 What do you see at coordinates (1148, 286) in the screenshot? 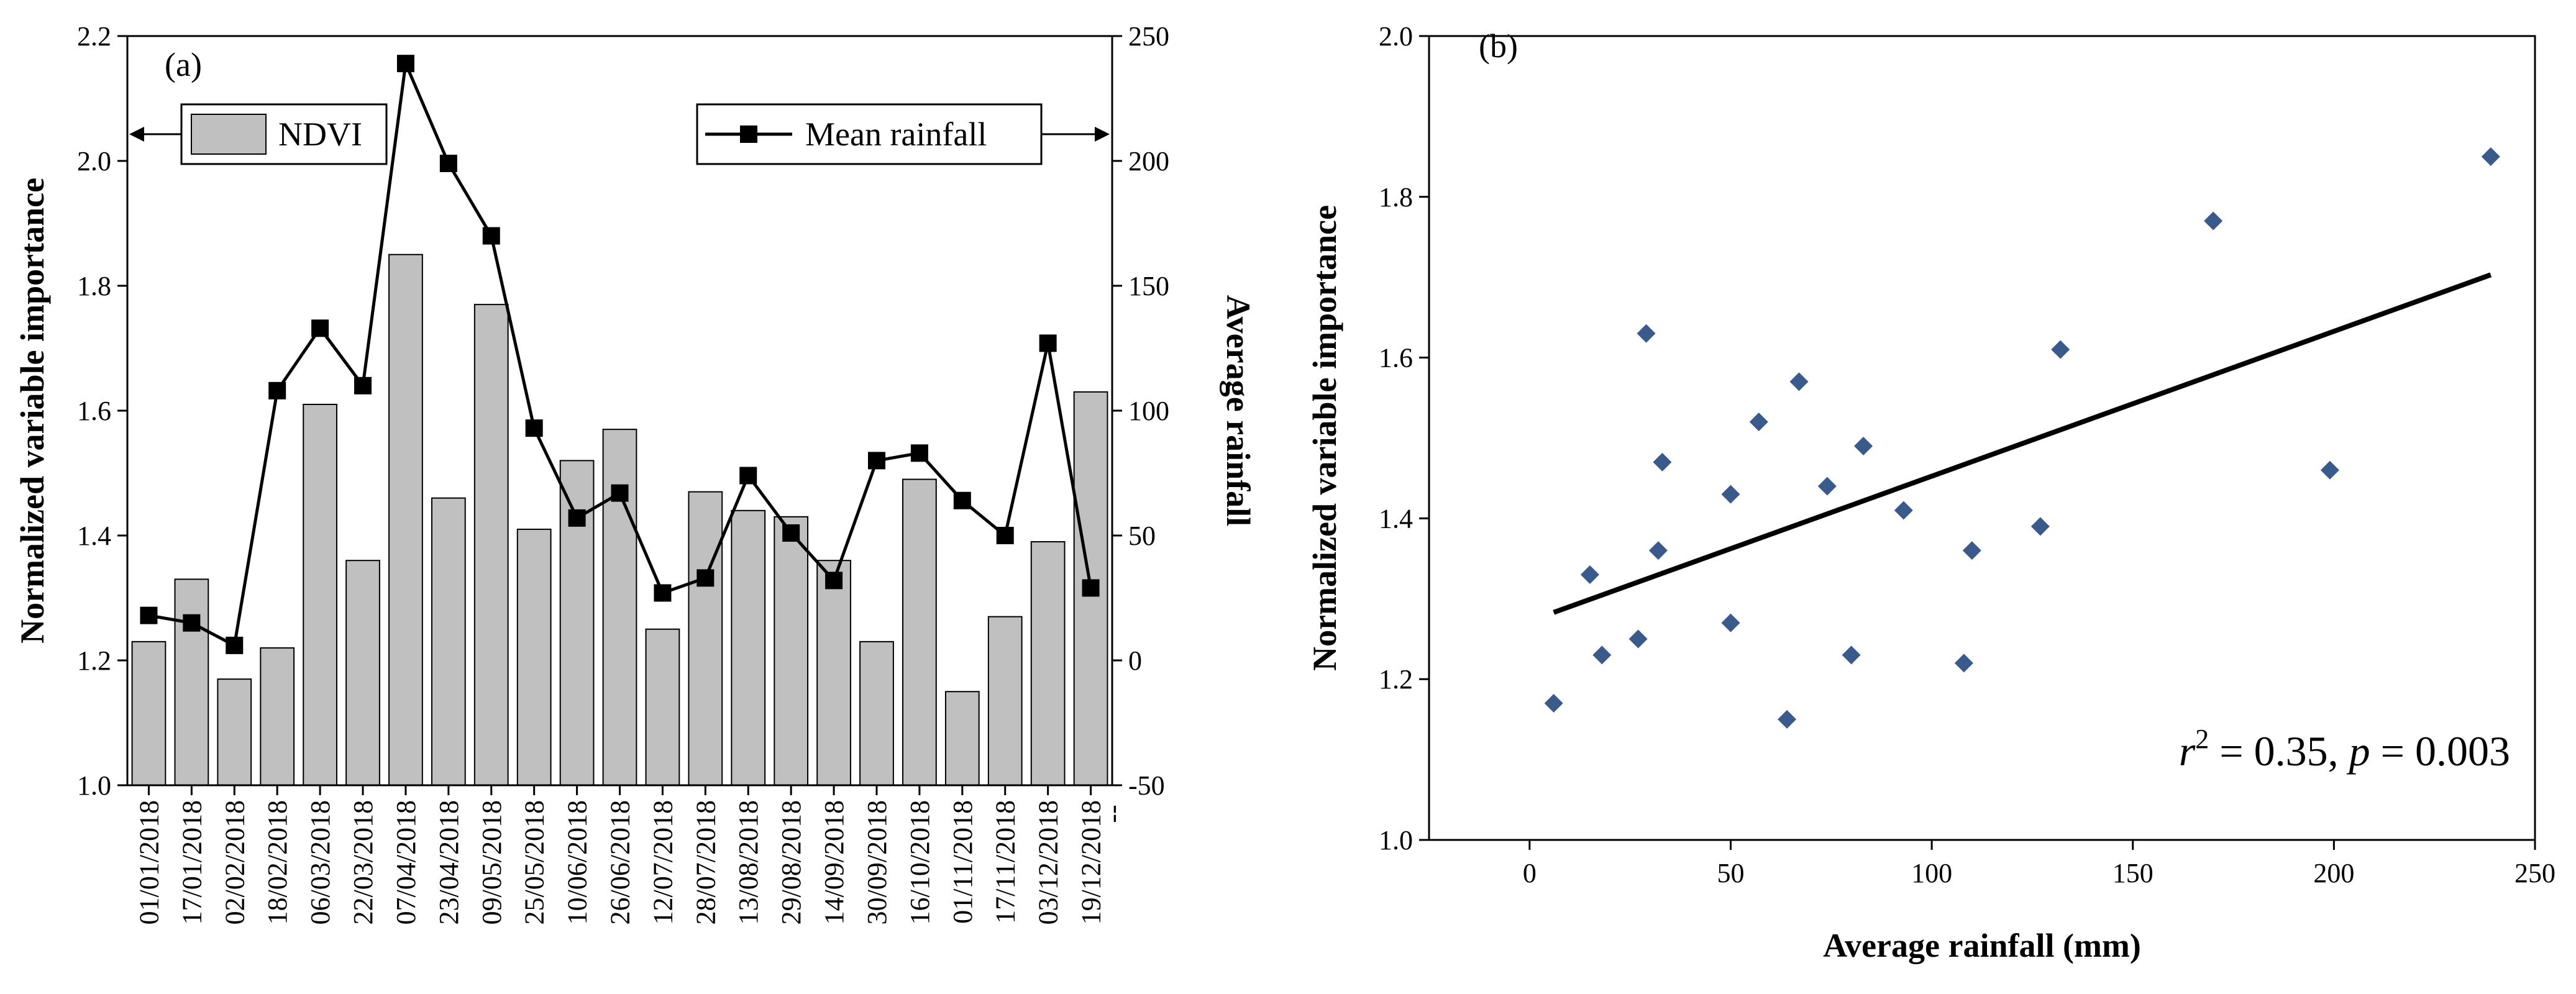
I see `a-y2tick-label: 150` at bounding box center [1148, 286].